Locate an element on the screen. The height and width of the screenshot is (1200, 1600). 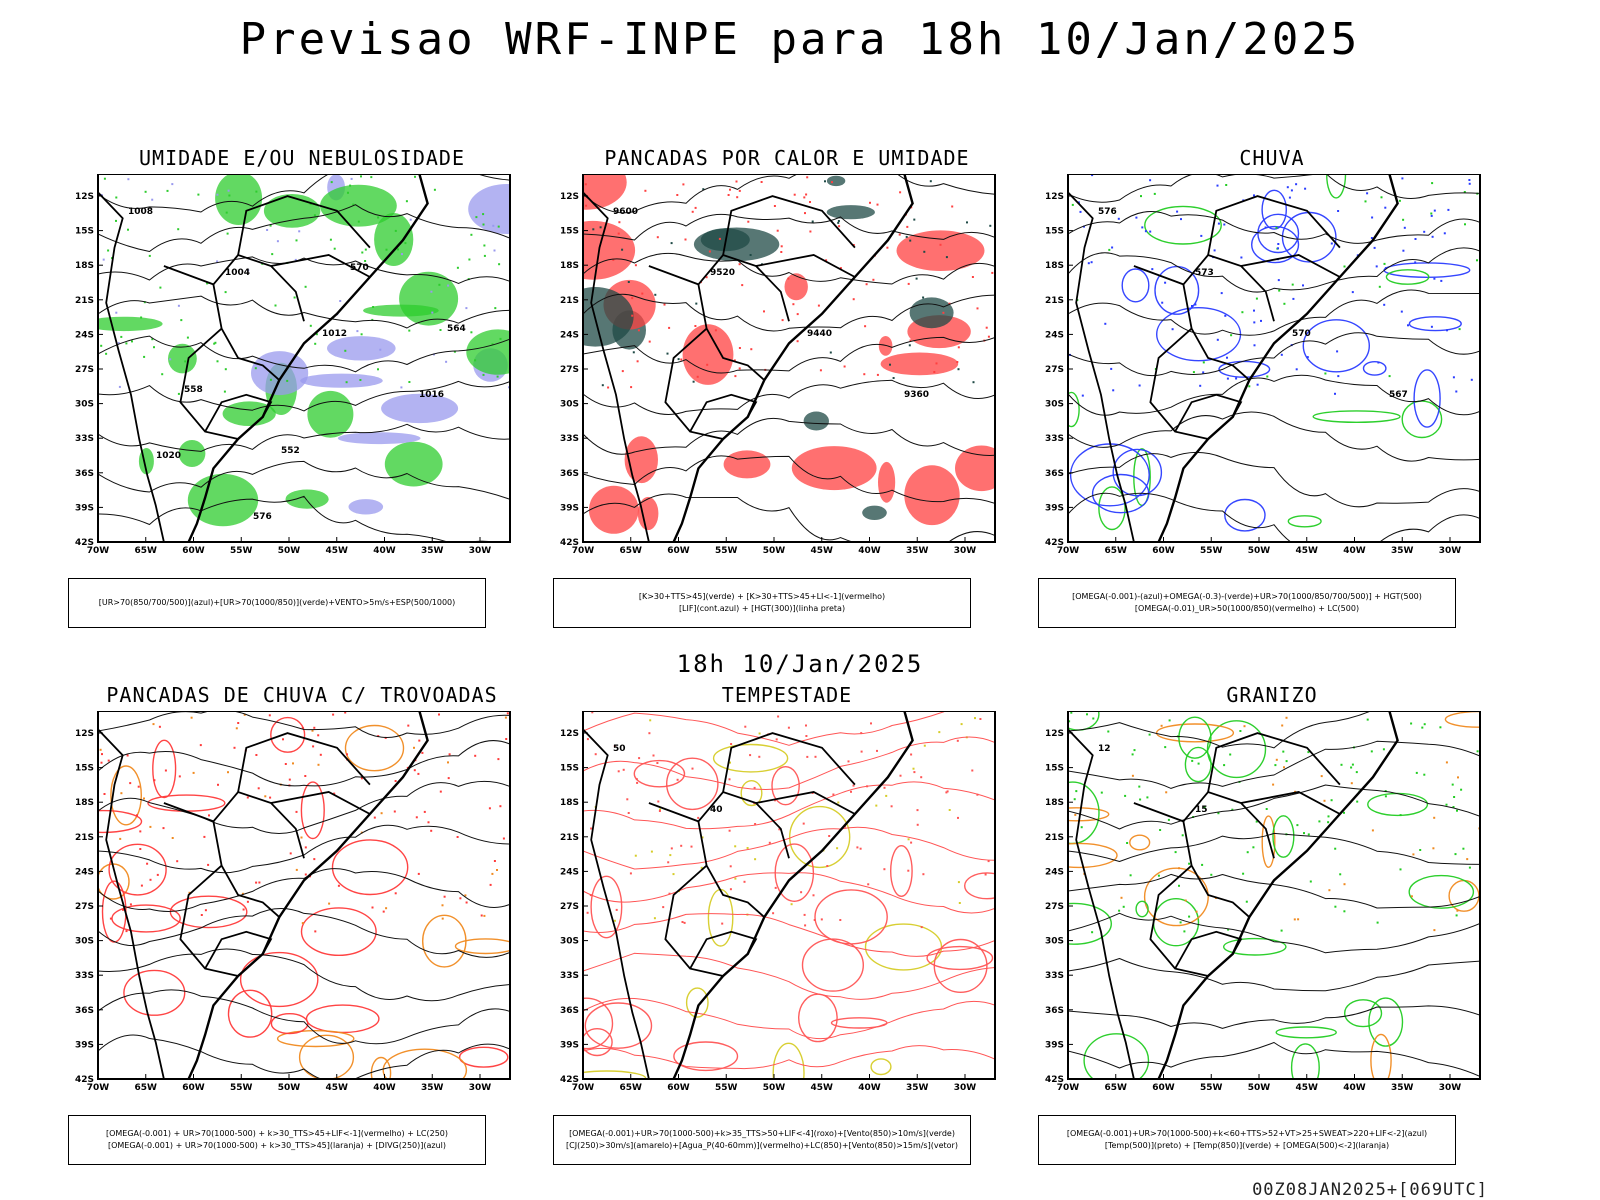
lon-label: 35W is located at coordinates (432, 551).